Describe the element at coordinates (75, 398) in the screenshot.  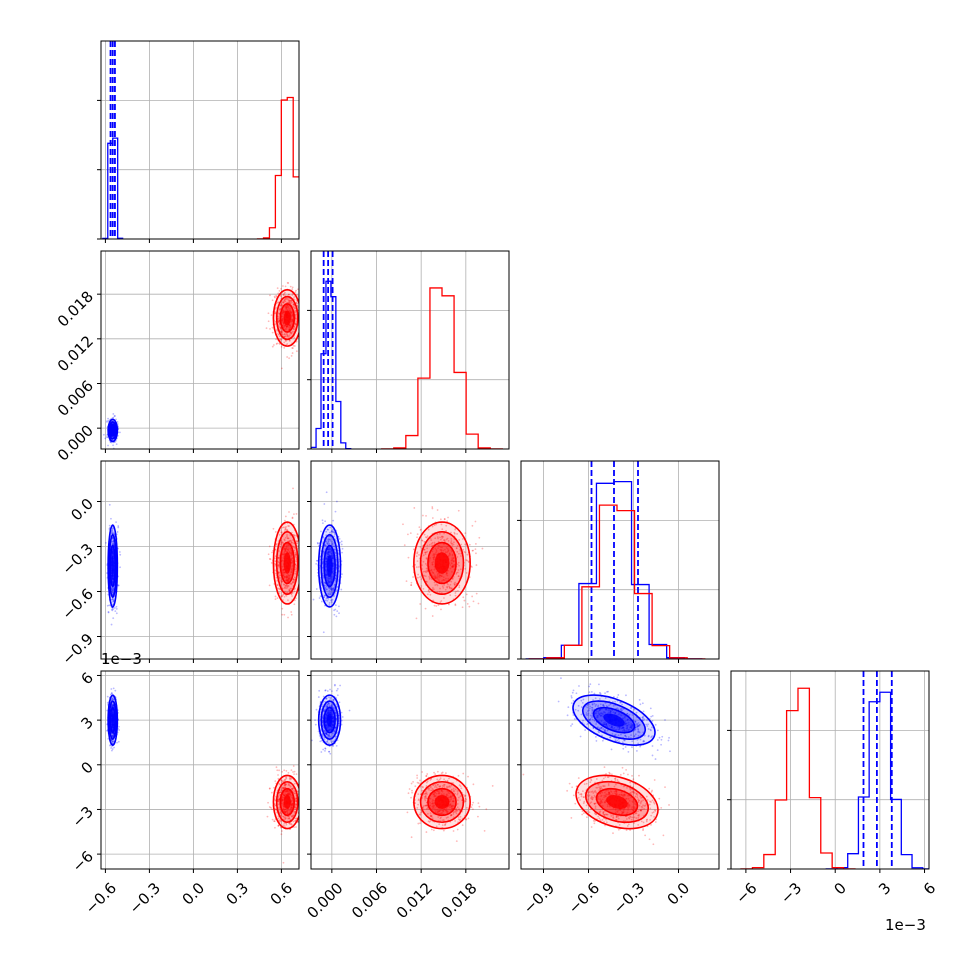
I see `y-tick-label: 0.006` at that location.